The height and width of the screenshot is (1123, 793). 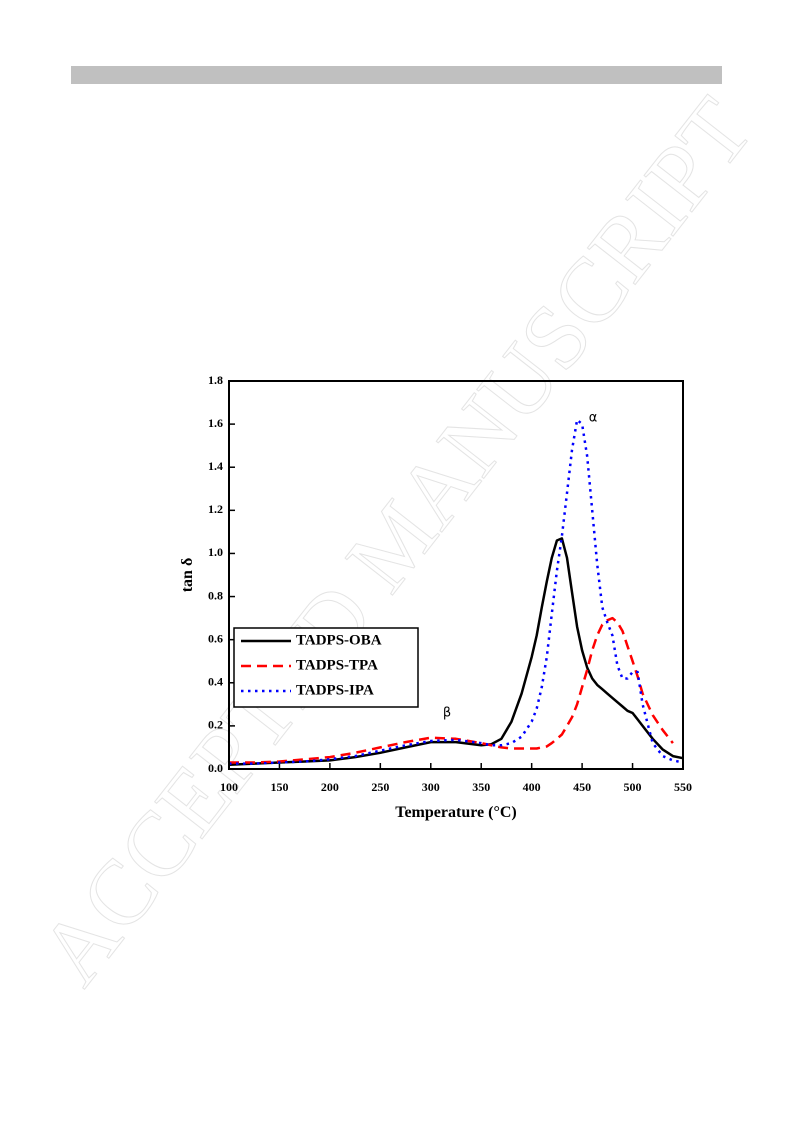 I want to click on legend-label: TADPS-OBA, so click(x=339, y=640).